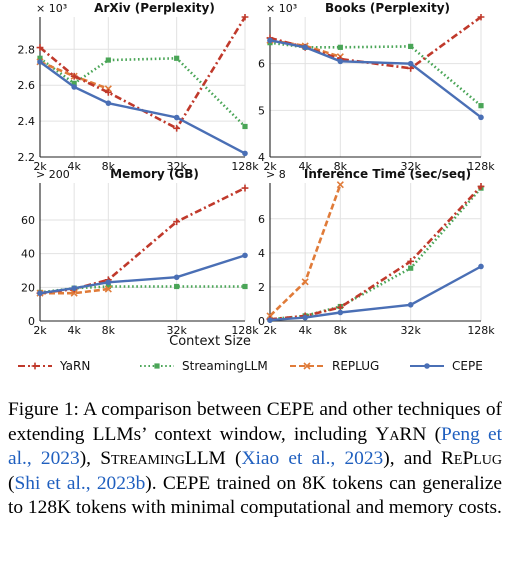  I want to click on legend-item-yarn: YaRN, so click(54, 366).